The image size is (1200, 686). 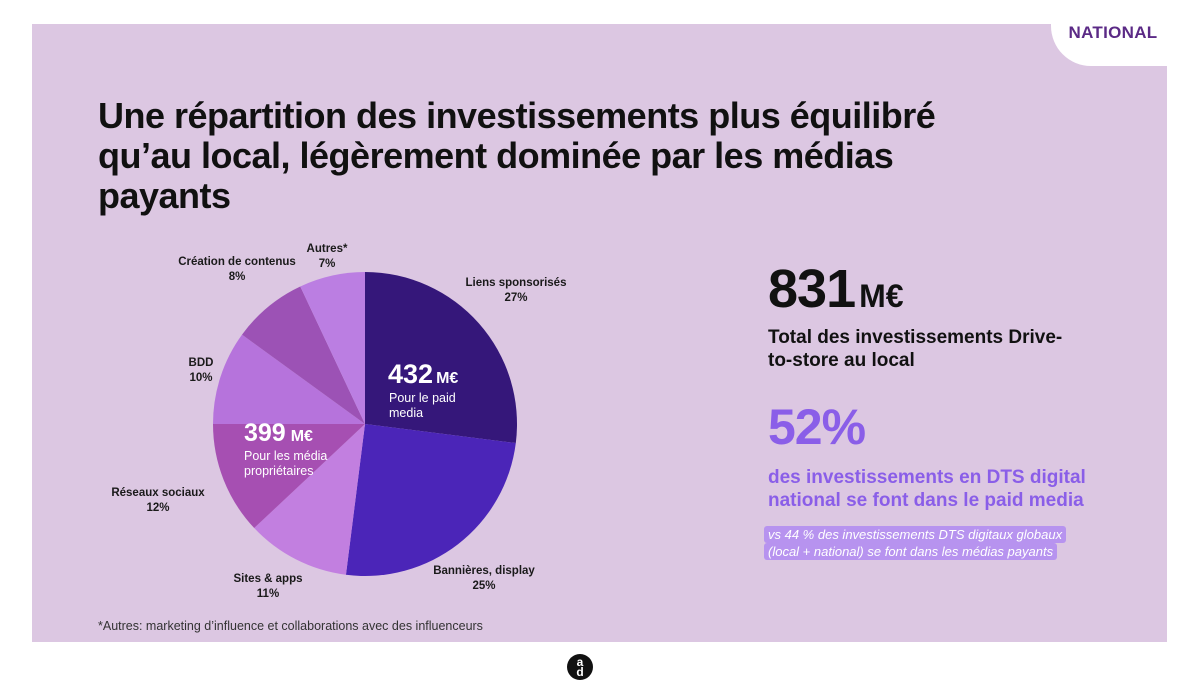 I want to click on pie-label: Autres* 7%, so click(x=327, y=256).